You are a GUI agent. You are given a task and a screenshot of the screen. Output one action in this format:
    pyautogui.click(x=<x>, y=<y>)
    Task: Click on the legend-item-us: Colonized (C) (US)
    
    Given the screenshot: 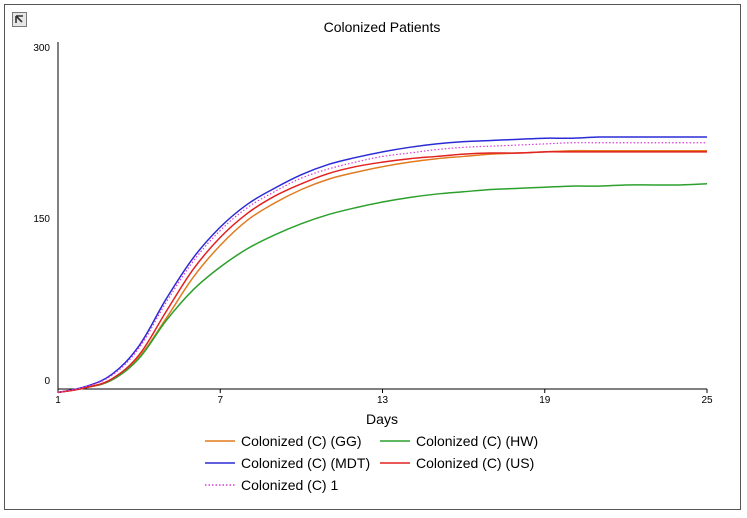 What is the action you would take?
    pyautogui.click(x=457, y=463)
    